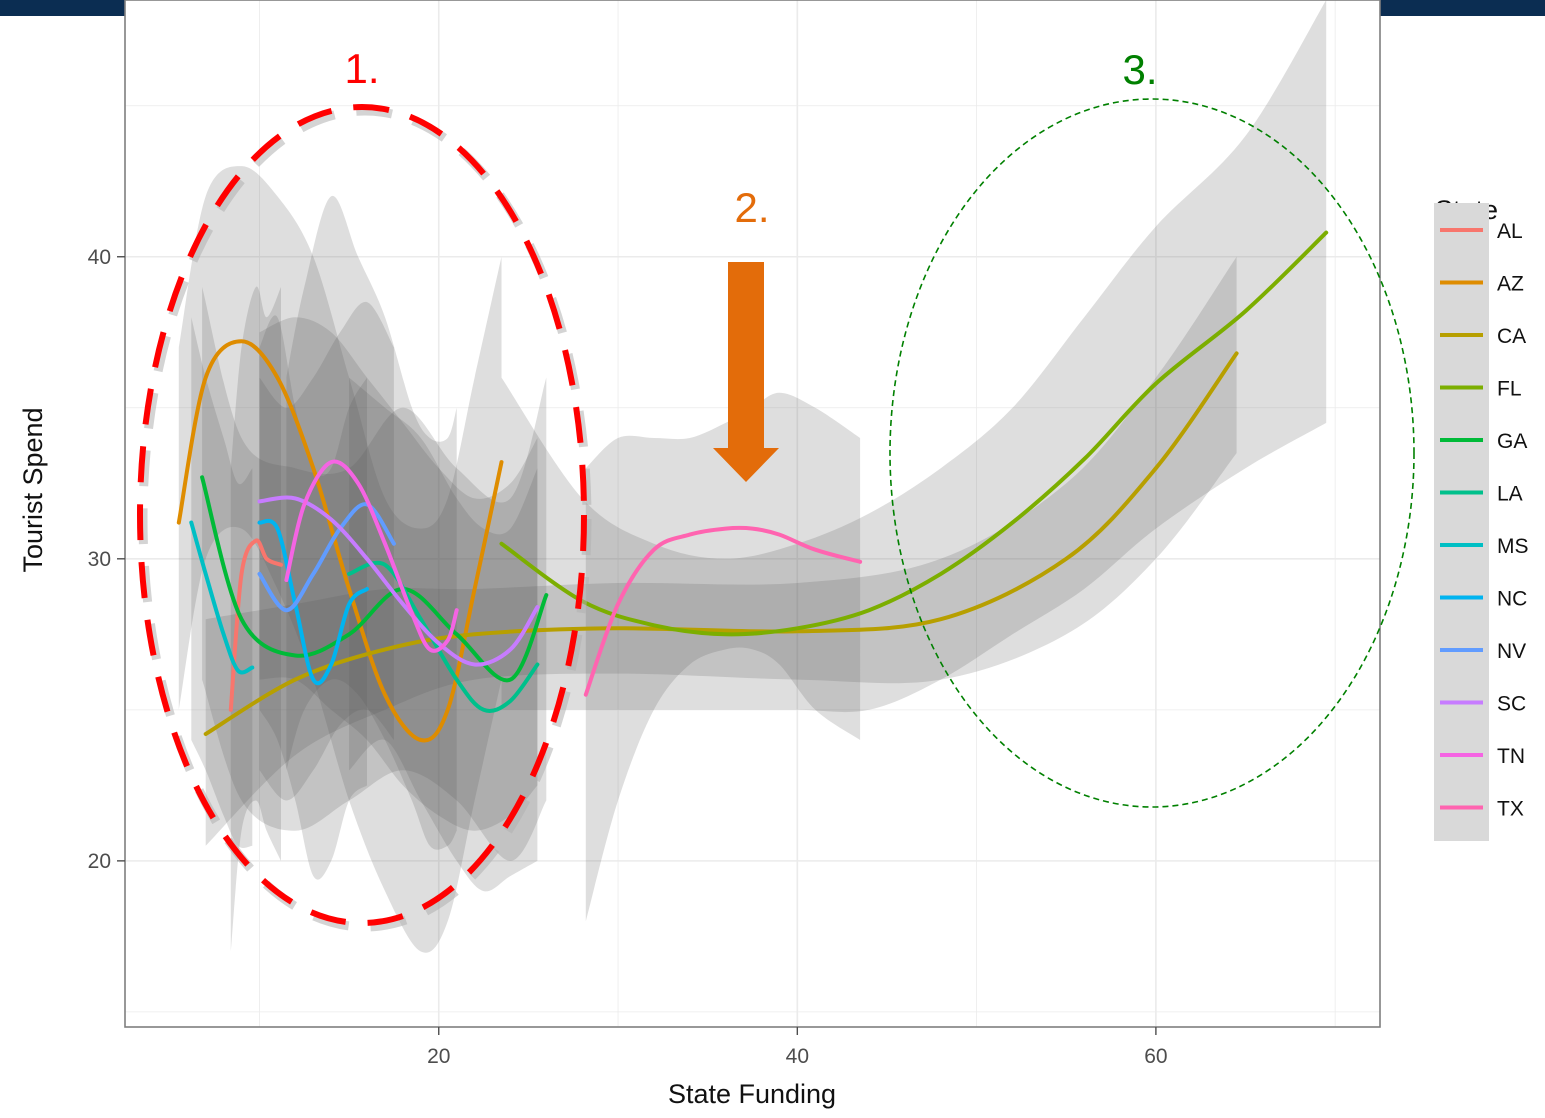 This screenshot has width=1545, height=1118. I want to click on y-tick-label: 40, so click(99, 257).